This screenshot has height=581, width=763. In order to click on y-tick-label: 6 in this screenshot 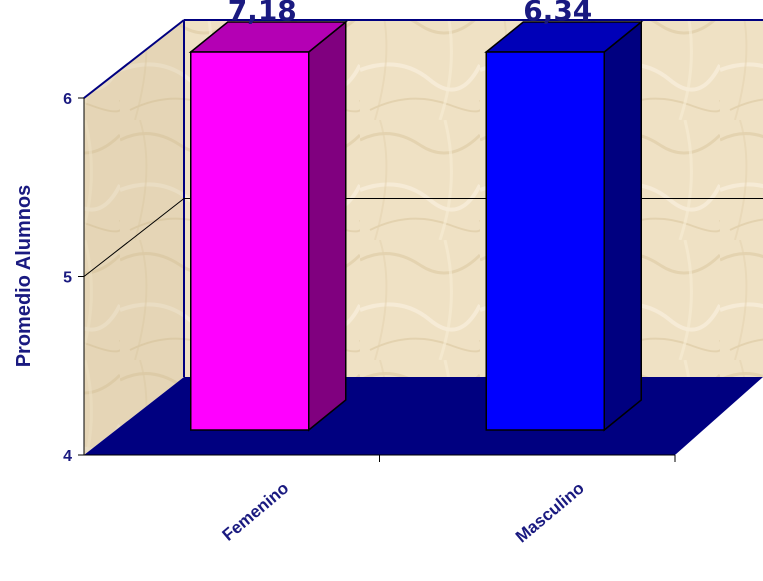, I will do `click(67, 99)`.